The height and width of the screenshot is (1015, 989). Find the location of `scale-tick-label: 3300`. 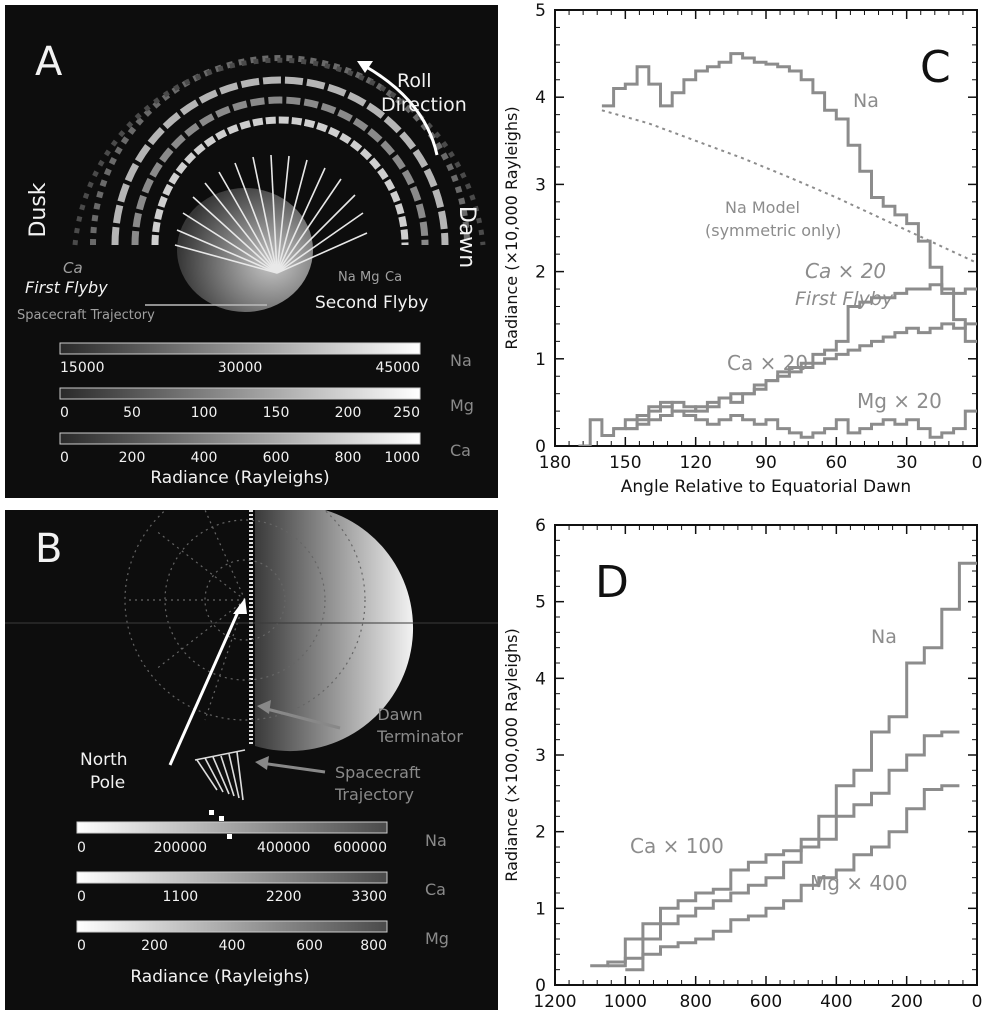

scale-tick-label: 3300 is located at coordinates (369, 897).